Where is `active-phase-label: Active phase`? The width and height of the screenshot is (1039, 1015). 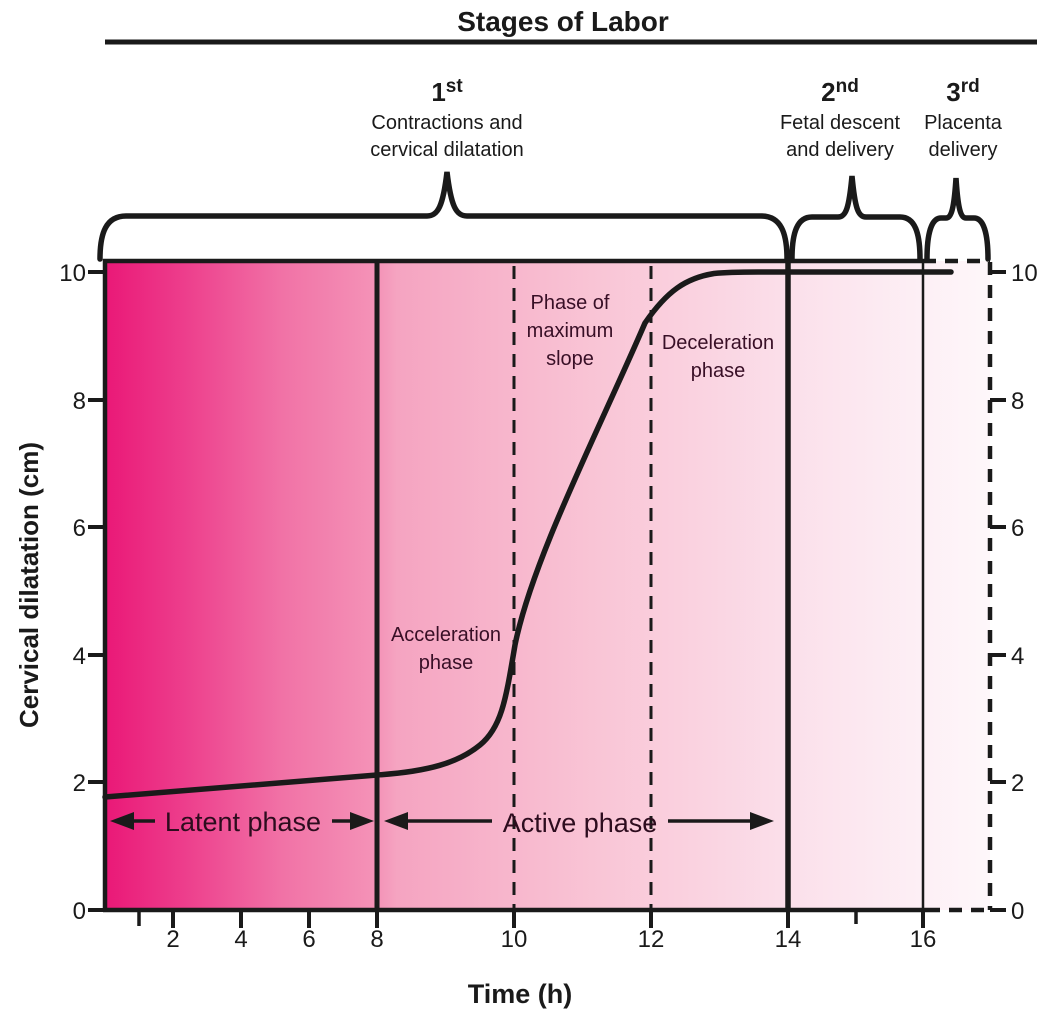
active-phase-label: Active phase is located at coordinates (580, 823).